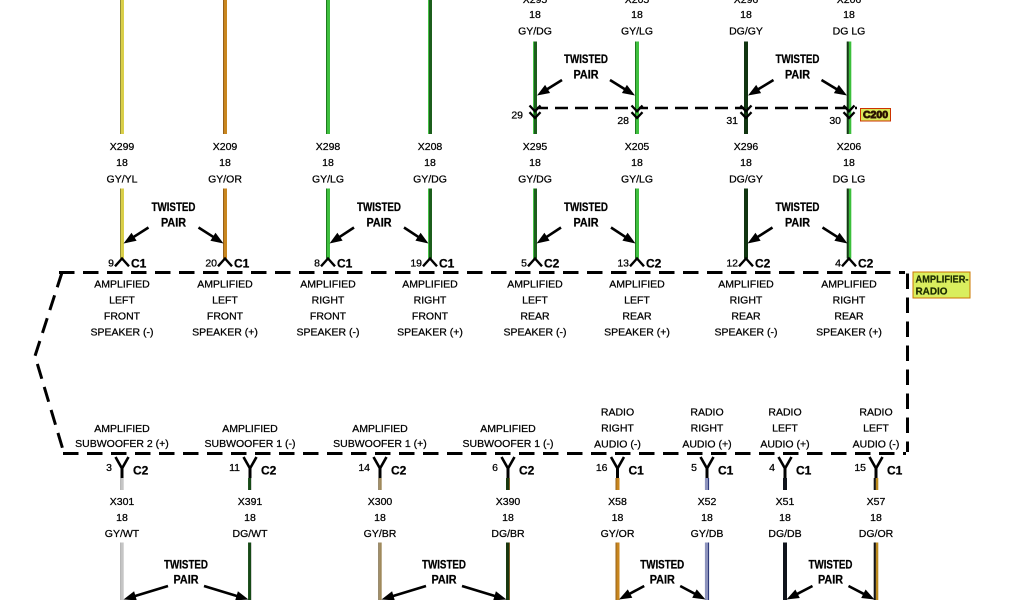 The height and width of the screenshot is (605, 1024). What do you see at coordinates (707, 502) in the screenshot?
I see `svg-text: X52` at bounding box center [707, 502].